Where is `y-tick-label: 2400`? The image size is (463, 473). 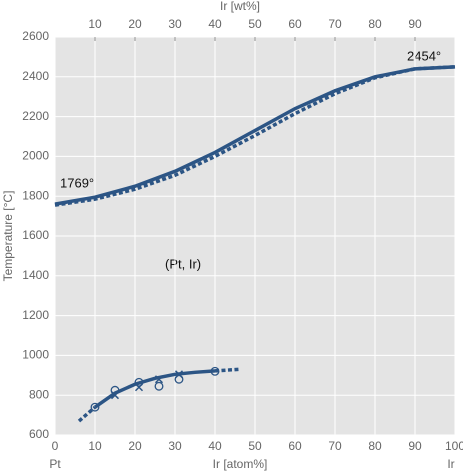
y-tick-label: 2400 is located at coordinates (35, 76).